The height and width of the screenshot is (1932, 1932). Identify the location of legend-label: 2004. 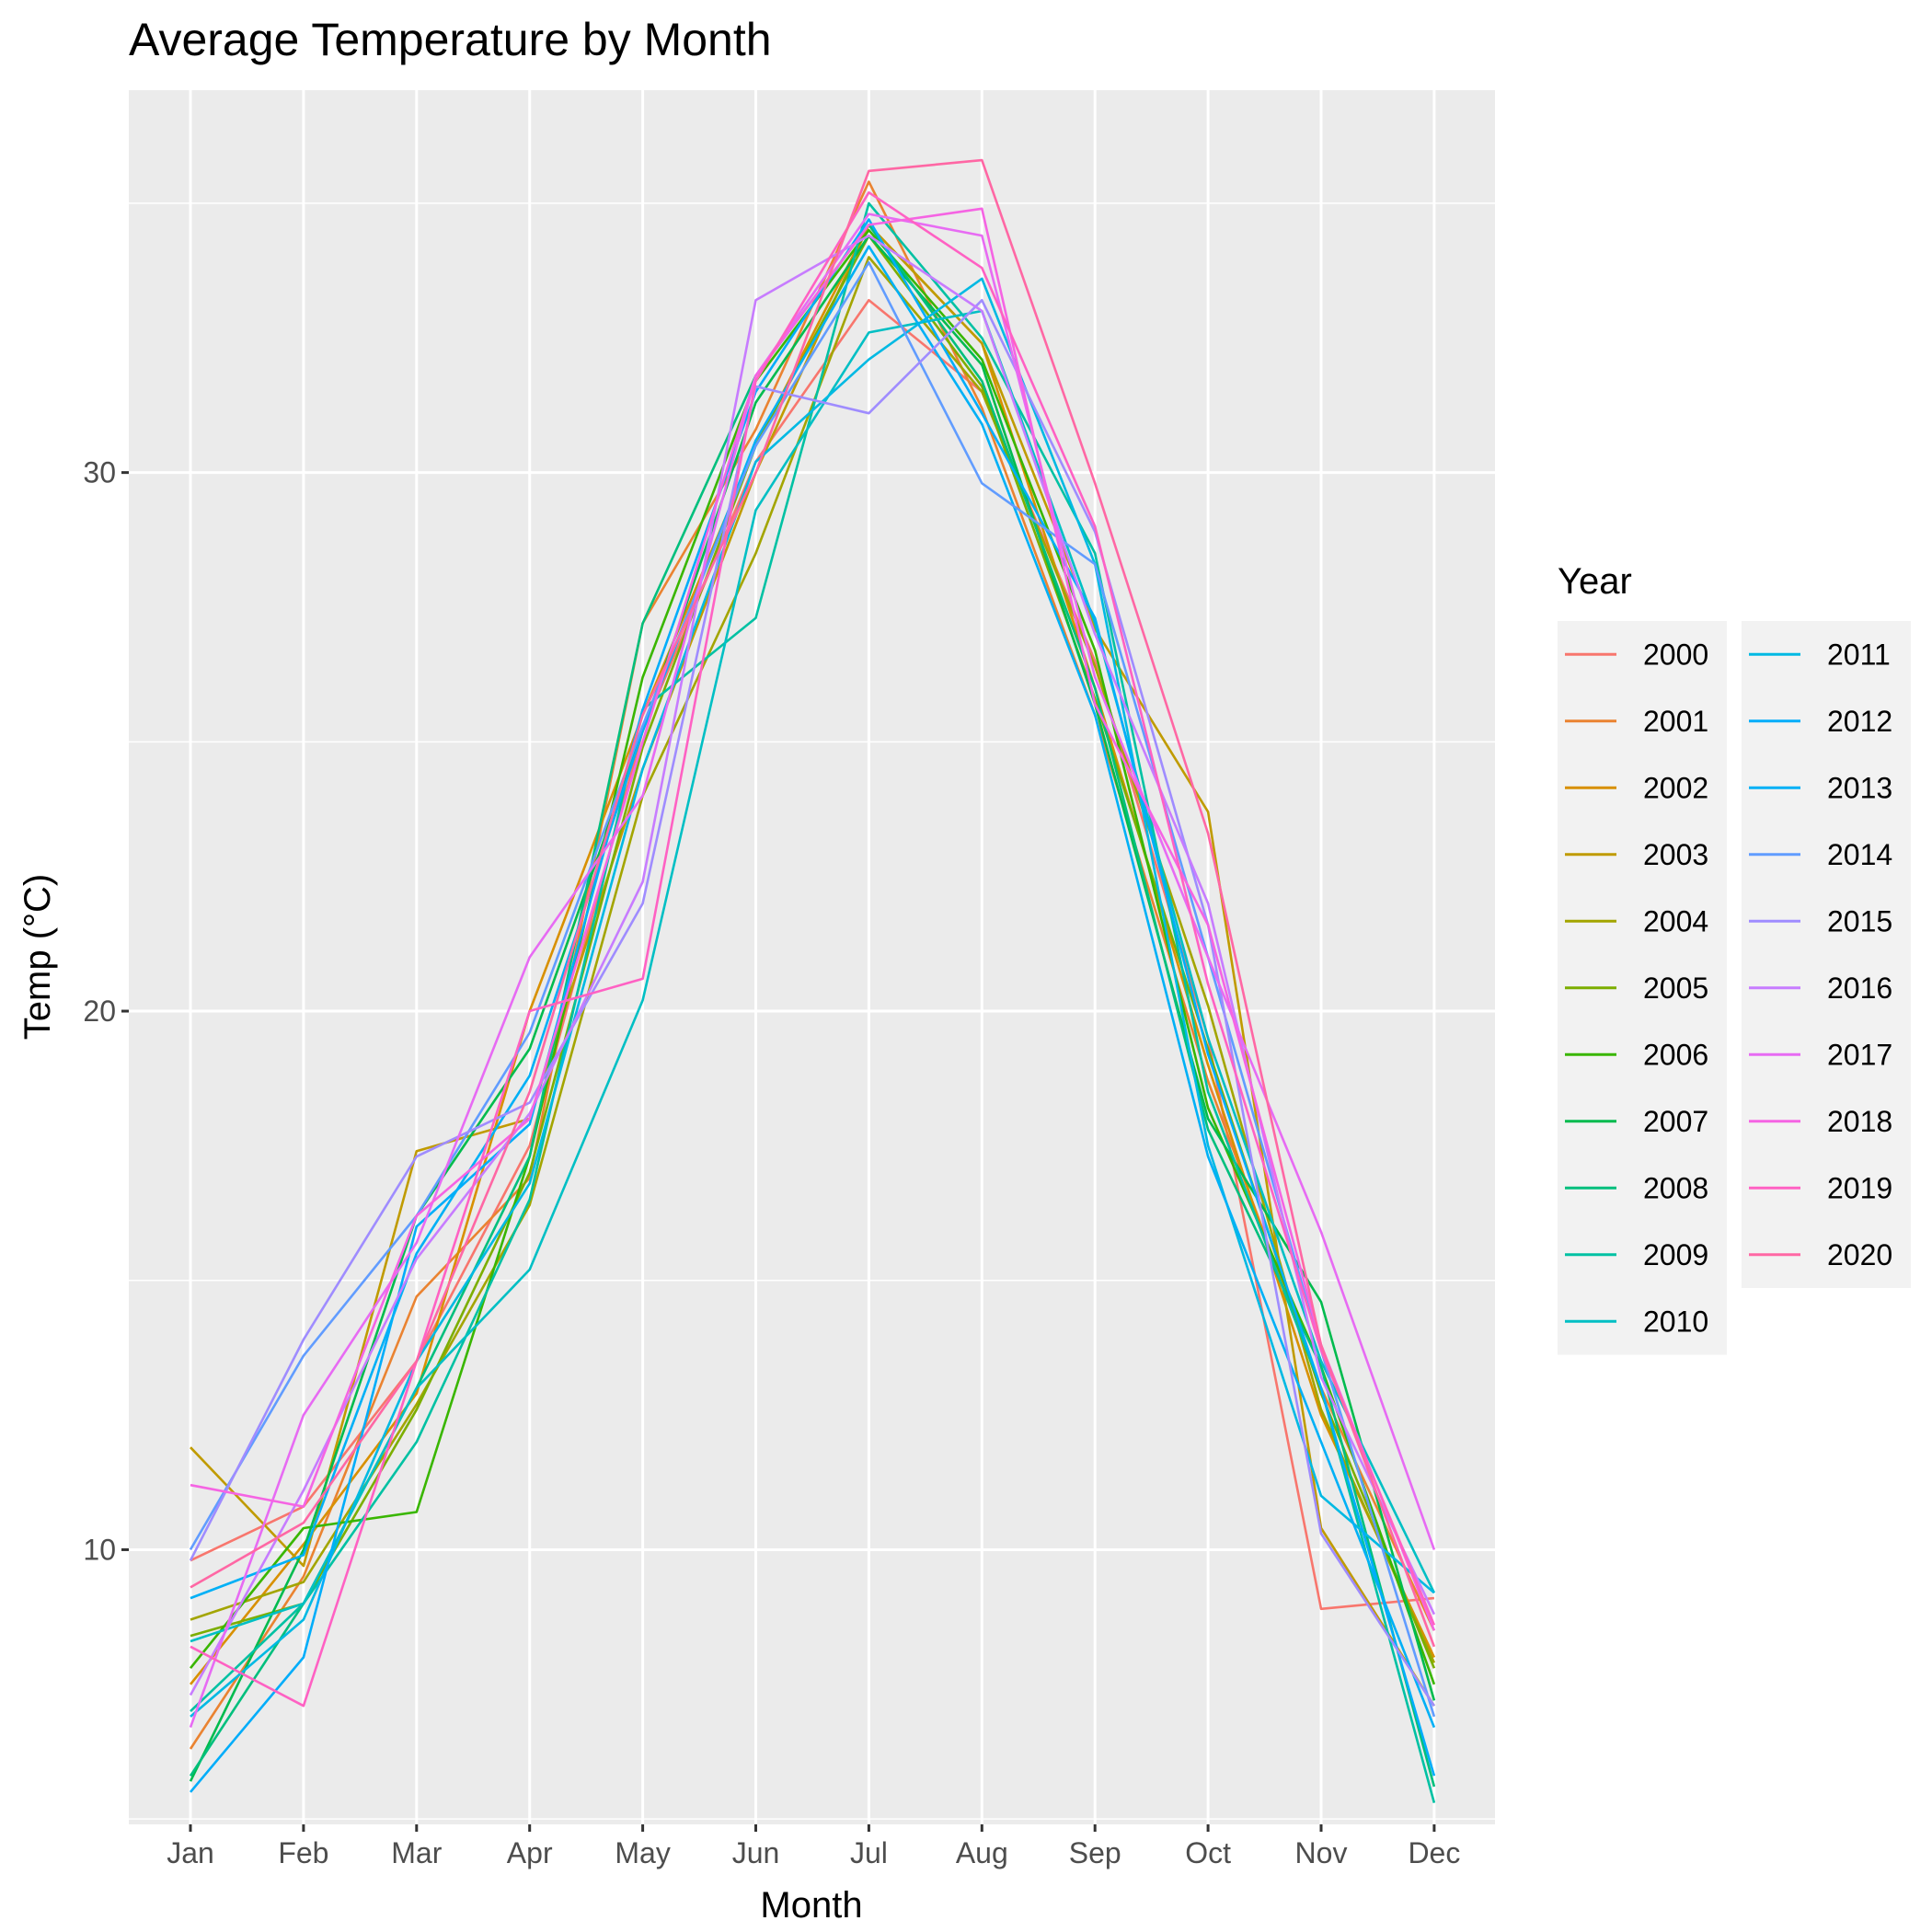
(1675, 920).